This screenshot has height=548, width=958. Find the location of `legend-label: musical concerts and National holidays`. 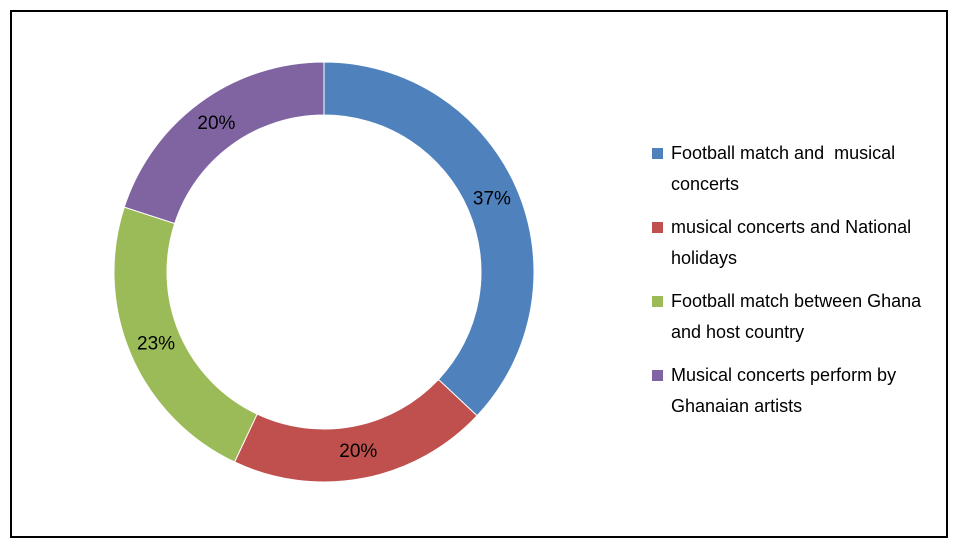

legend-label: musical concerts and National holidays is located at coordinates (794, 242).